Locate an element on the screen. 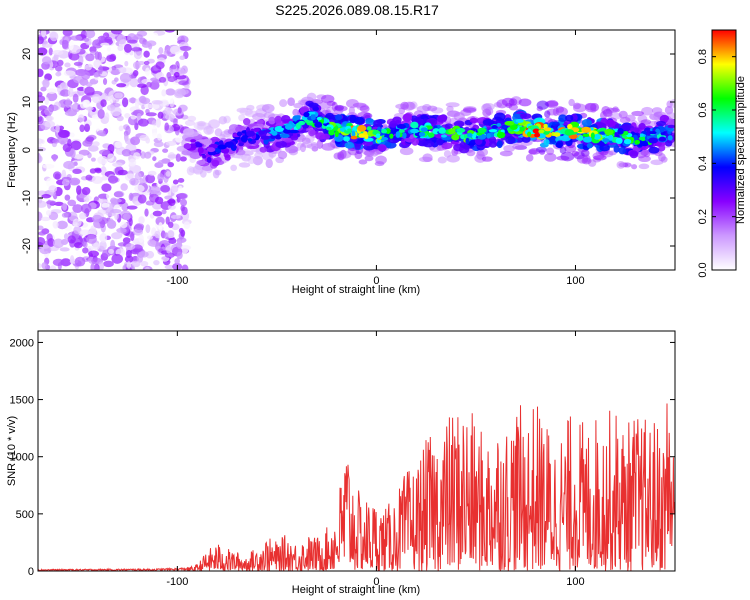 The height and width of the screenshot is (600, 750). x-tick-label: -100 is located at coordinates (177, 582).